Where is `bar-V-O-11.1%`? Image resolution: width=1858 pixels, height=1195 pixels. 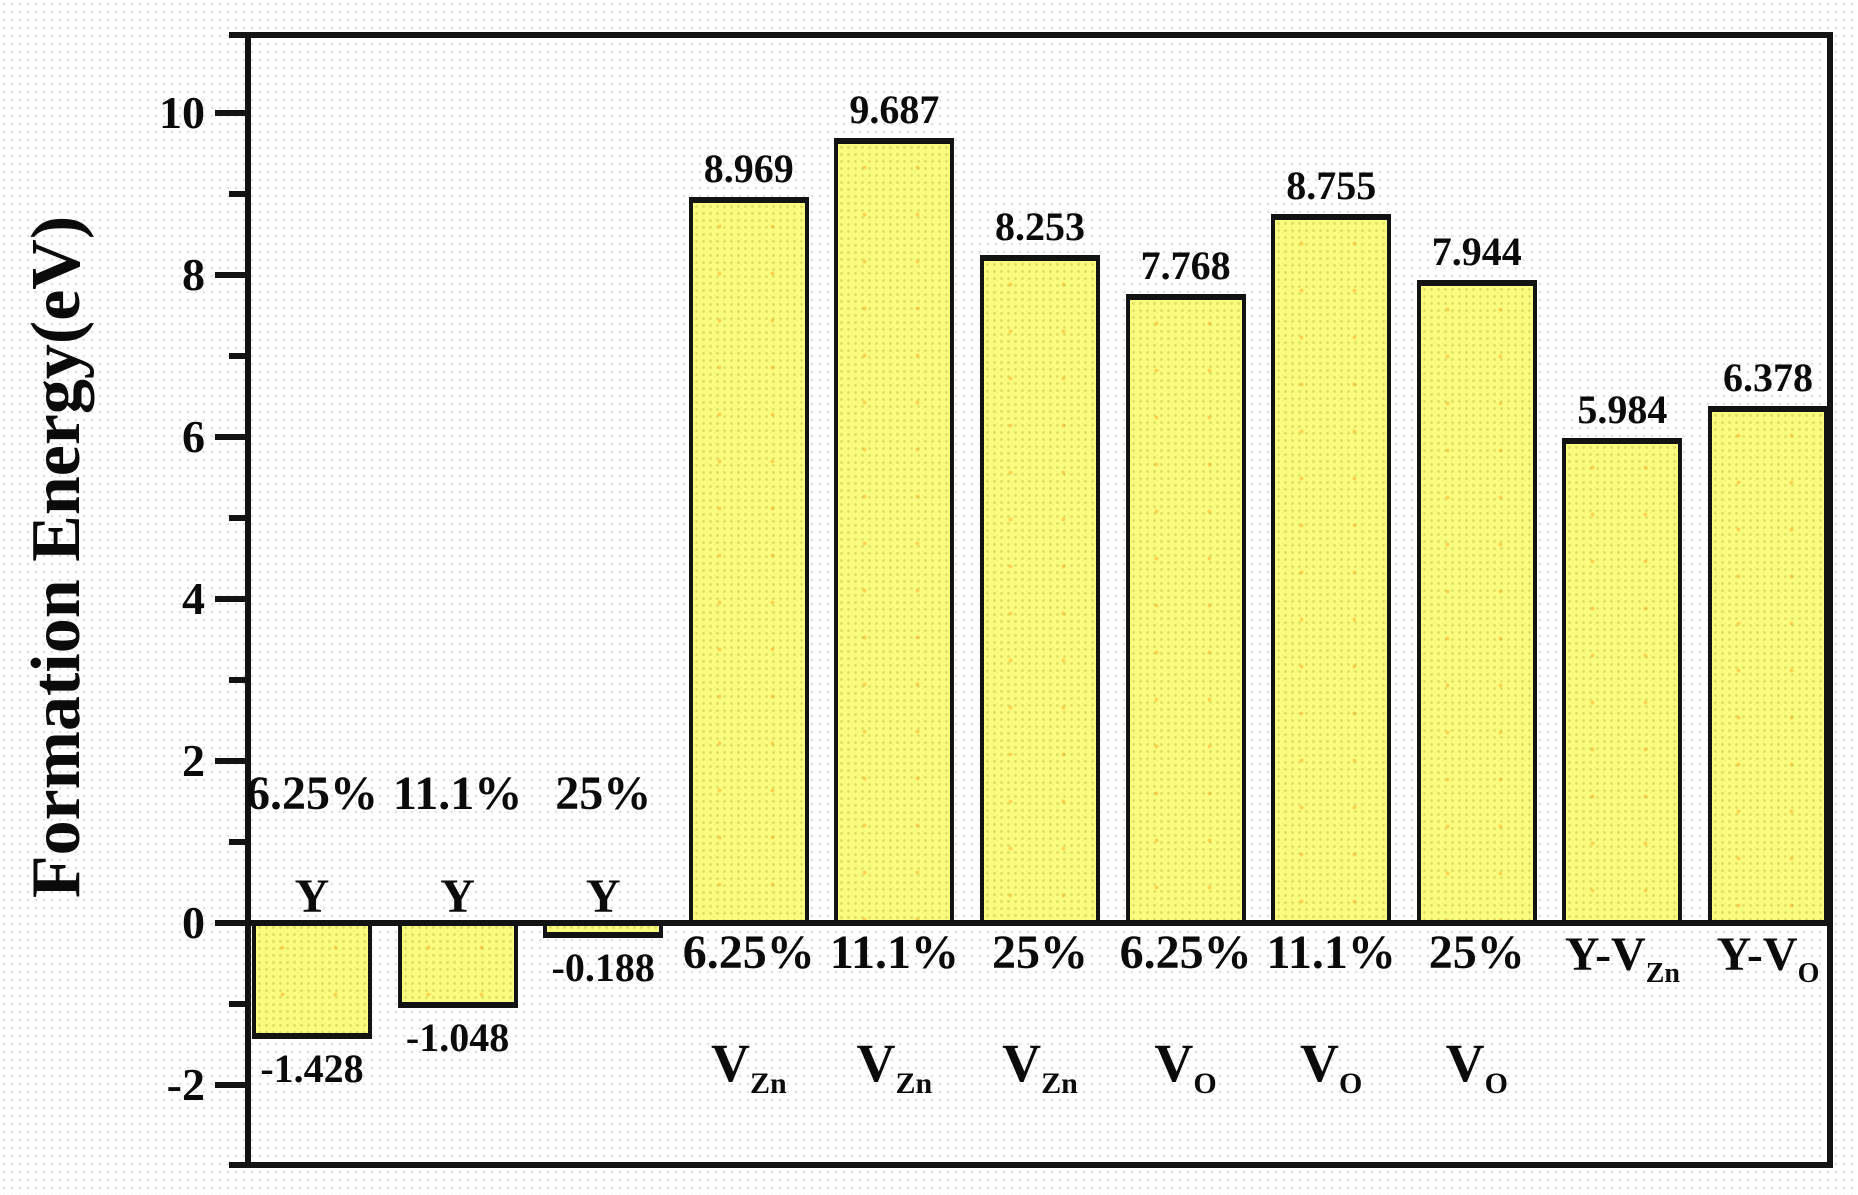 bar-V-O-11.1% is located at coordinates (1331, 569).